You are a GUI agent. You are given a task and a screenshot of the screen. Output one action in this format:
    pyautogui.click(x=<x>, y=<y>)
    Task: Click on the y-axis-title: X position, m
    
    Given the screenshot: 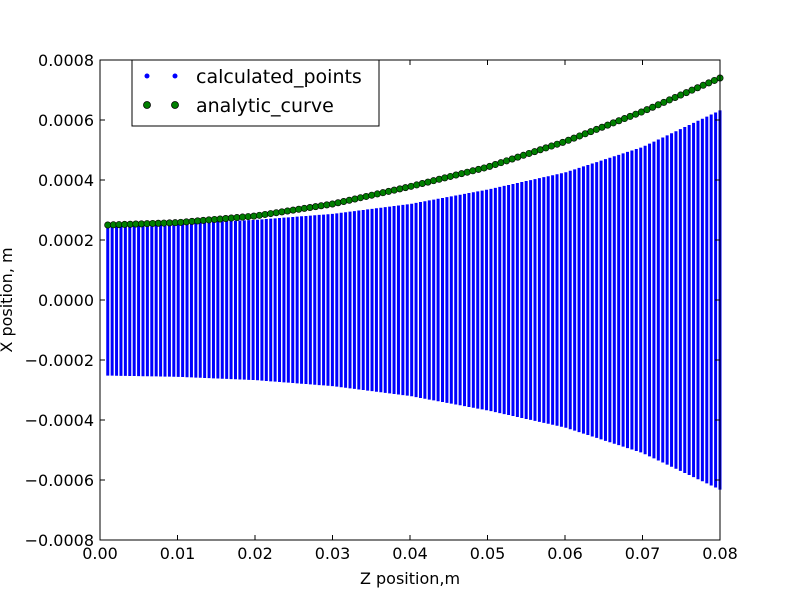 What is the action you would take?
    pyautogui.click(x=8, y=299)
    